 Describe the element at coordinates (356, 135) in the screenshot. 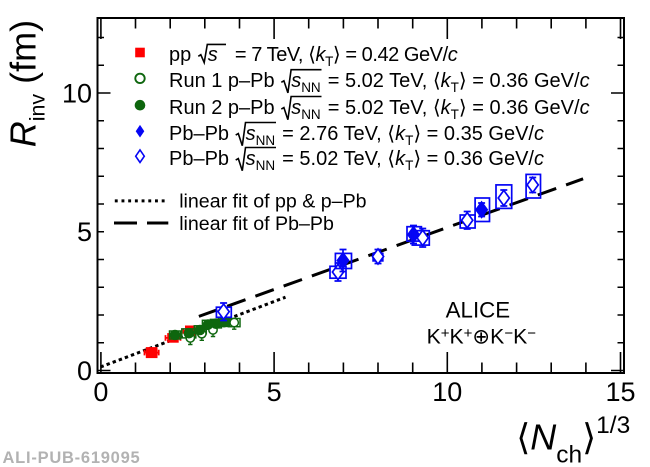

I see `svg-text:Pb–Pb √sNN = 2.76 TeV, ⟨kT⟩ =: Pb–Pb √sNN = 2.76 TeV, ⟨kT⟩ = 0.35 GeV/c` at that location.